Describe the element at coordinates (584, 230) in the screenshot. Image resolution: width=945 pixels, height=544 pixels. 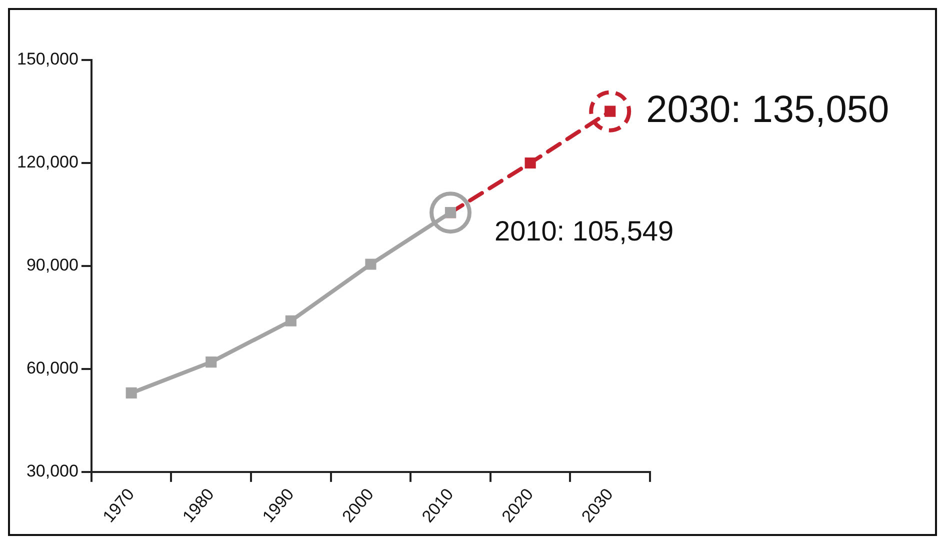
I see `annotation: 2010: 105,549` at that location.